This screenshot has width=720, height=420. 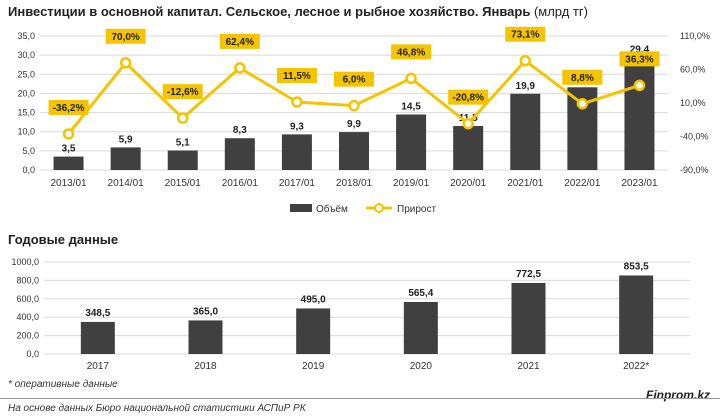 I want to click on y-tick-label: 1000,0, so click(x=25, y=262).